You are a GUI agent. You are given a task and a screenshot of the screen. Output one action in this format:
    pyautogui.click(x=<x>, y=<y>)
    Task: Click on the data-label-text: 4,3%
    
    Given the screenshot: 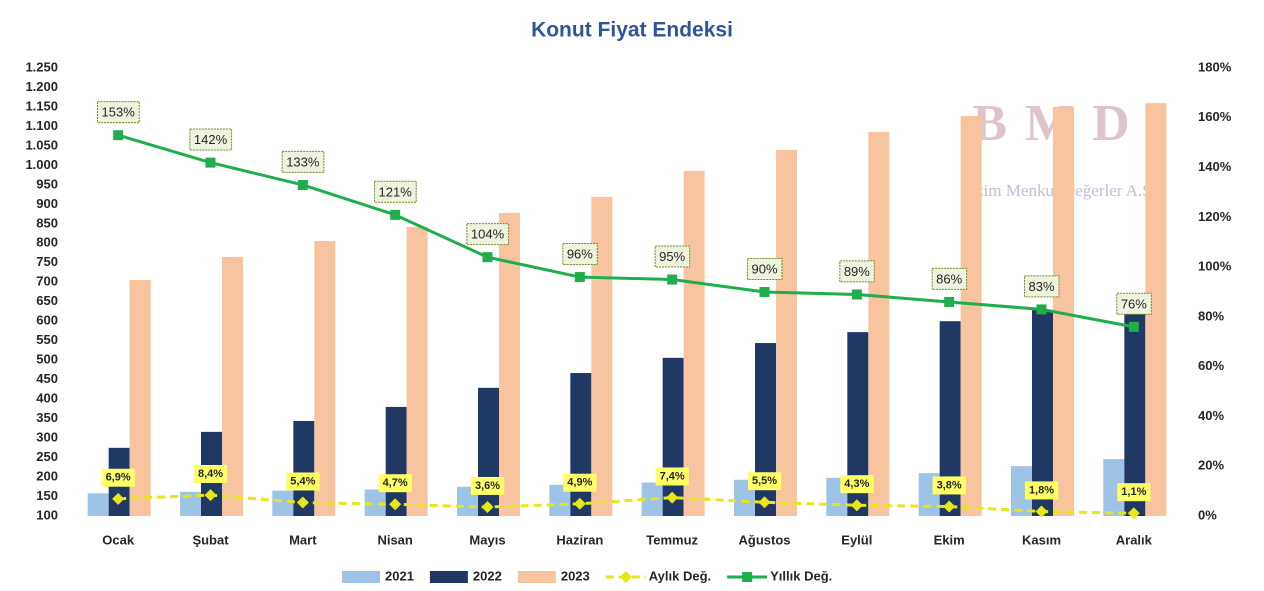 What is the action you would take?
    pyautogui.click(x=856, y=484)
    